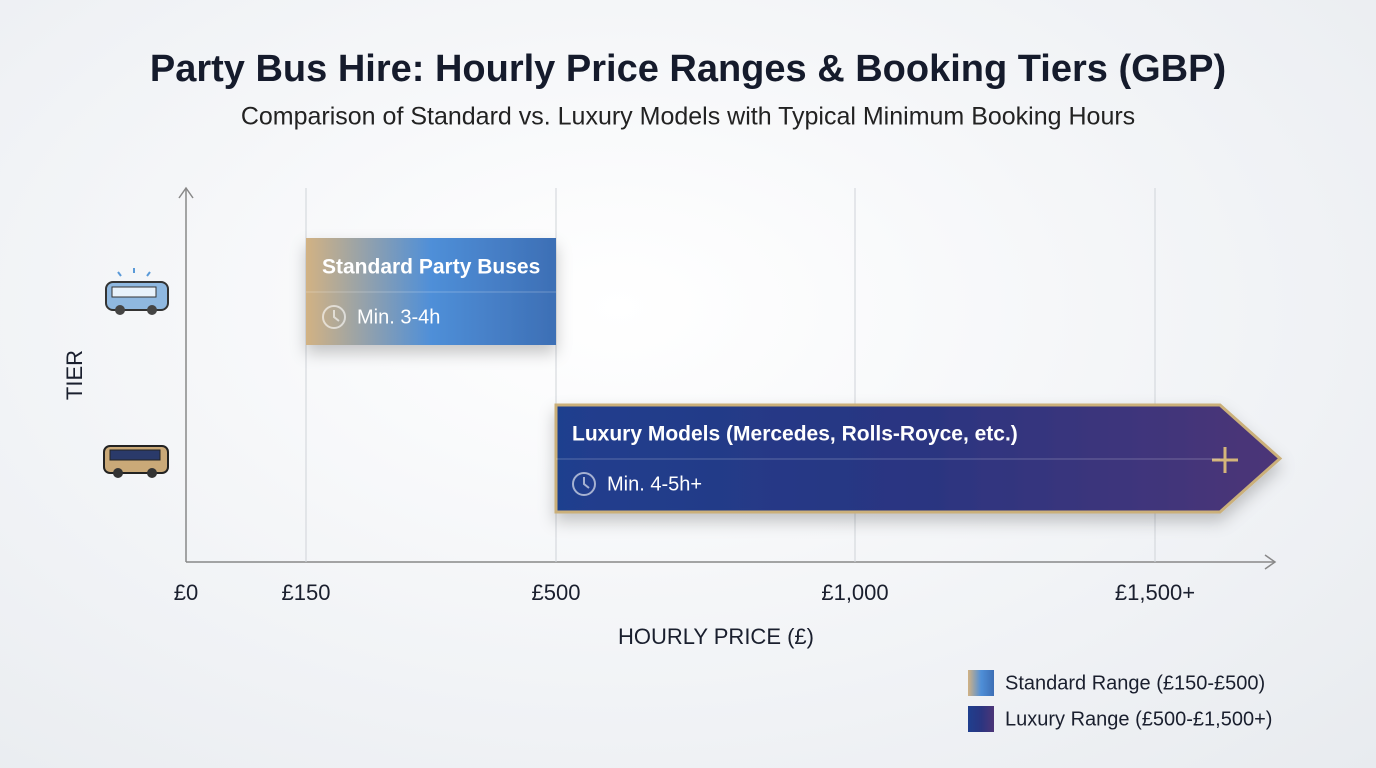 This screenshot has width=1376, height=768. What do you see at coordinates (431, 267) in the screenshot?
I see `bar-label: Standard Party Buses` at bounding box center [431, 267].